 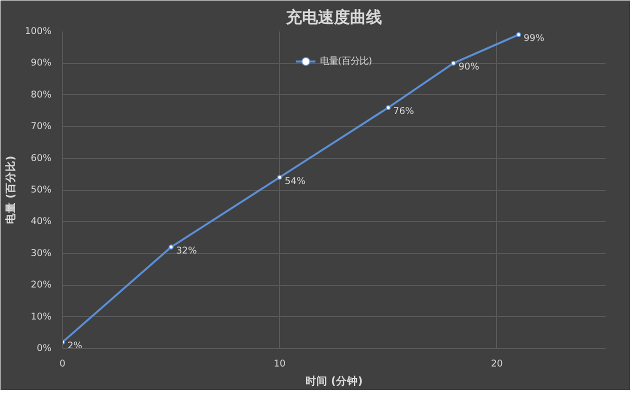 I want to click on y-tick-label: 40%, so click(x=41, y=222).